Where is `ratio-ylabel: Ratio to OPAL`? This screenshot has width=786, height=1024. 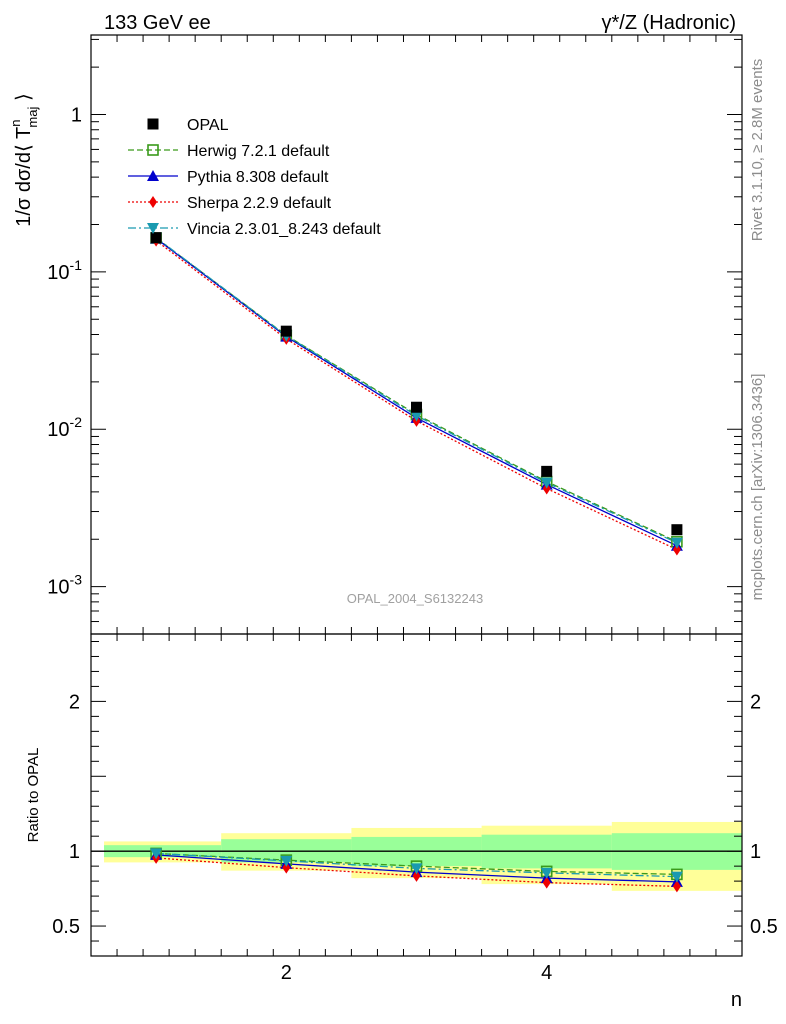
ratio-ylabel: Ratio to OPAL is located at coordinates (33, 795).